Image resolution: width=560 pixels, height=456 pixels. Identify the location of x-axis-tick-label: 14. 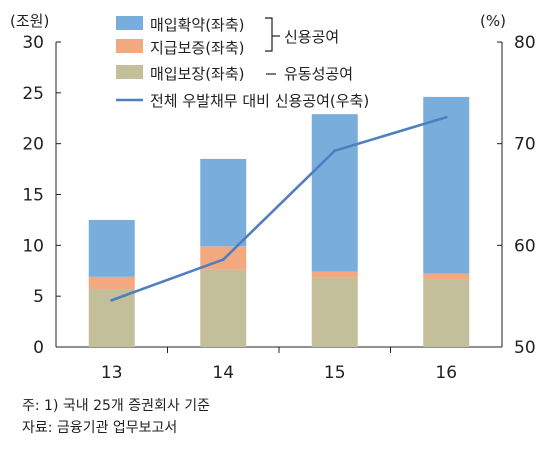
(223, 373).